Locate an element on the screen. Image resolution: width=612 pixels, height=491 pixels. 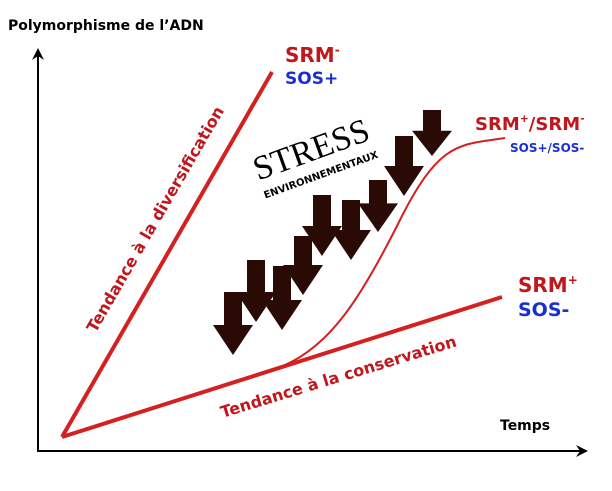
y-axis-label: Polymorphisme de l’ADN is located at coordinates (106, 26).